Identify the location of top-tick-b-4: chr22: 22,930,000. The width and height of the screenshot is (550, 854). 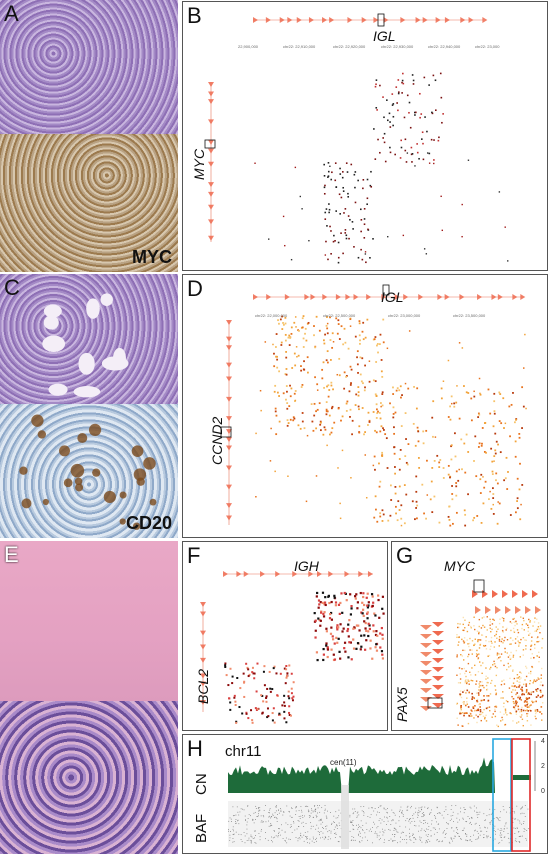
(397, 46).